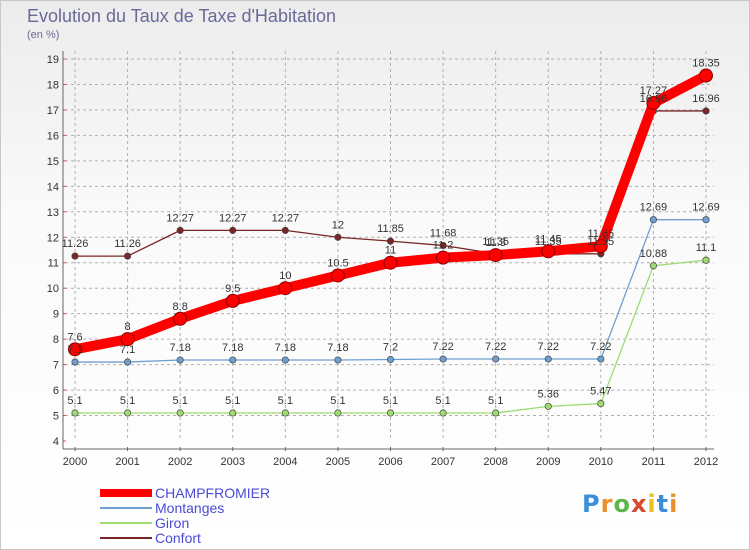 The image size is (750, 550). I want to click on x-tick-label: 2000, so click(75, 462).